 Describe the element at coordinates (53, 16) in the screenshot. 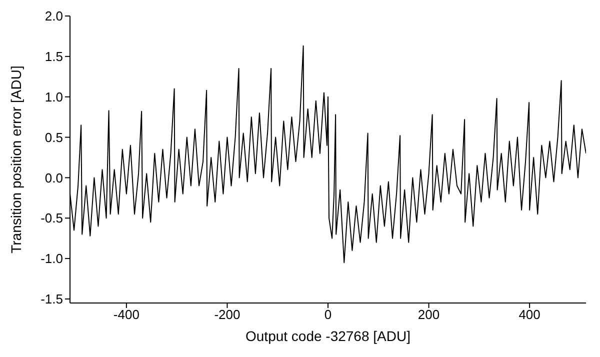

I see `y-tick-label: 2.0` at that location.